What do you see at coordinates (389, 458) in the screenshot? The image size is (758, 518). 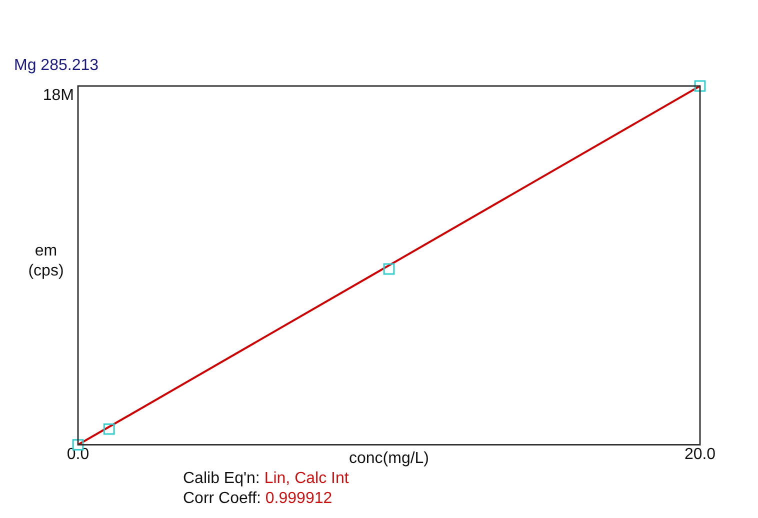 I see `x-axis-title: conc(mg/L)` at bounding box center [389, 458].